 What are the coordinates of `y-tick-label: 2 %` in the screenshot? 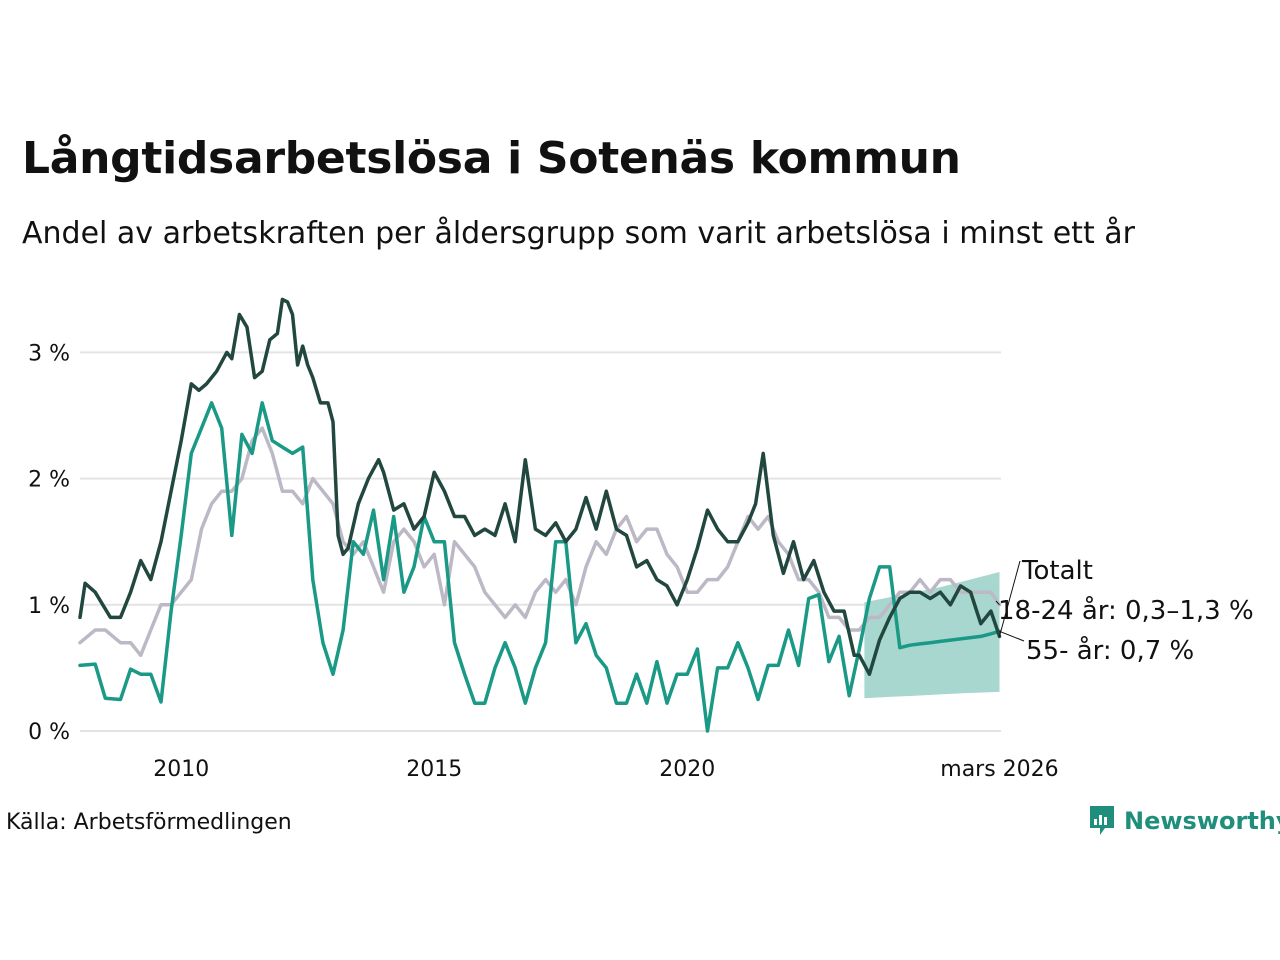 It's located at (49, 480).